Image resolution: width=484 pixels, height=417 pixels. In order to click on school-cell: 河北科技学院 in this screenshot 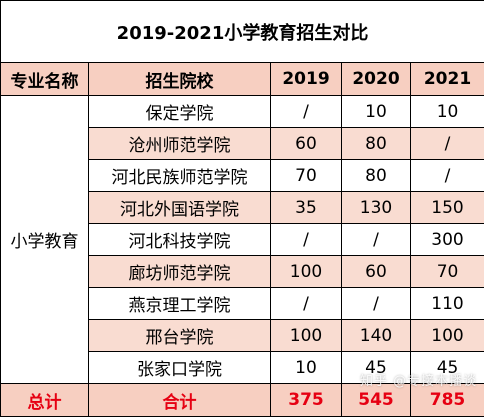, I will do `click(180, 240)`.